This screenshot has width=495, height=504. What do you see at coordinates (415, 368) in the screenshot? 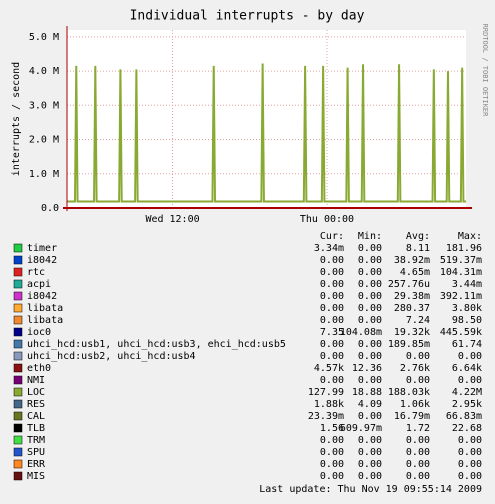
I see `stats-cell: 2.76k` at bounding box center [415, 368].